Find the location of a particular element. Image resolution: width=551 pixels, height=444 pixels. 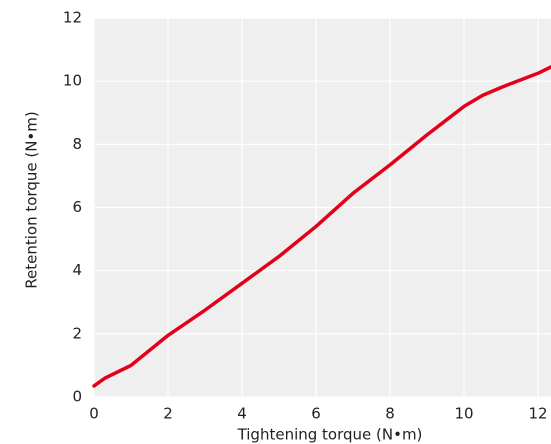

y-tick-label: 4 is located at coordinates (77, 270).